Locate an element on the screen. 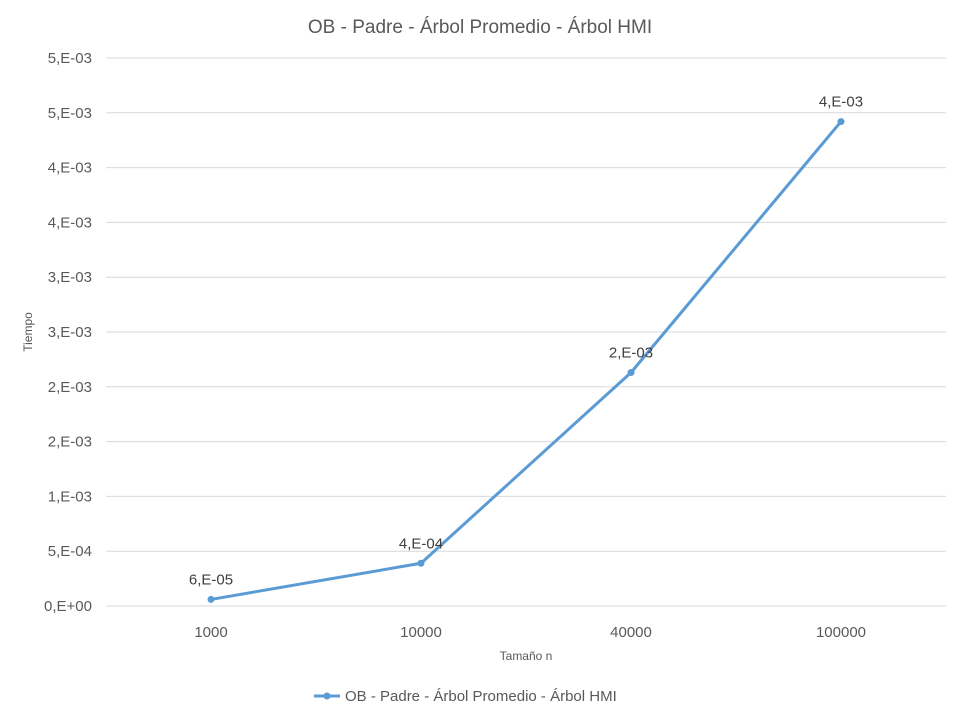  data-label: 4,E-03 is located at coordinates (841, 102).